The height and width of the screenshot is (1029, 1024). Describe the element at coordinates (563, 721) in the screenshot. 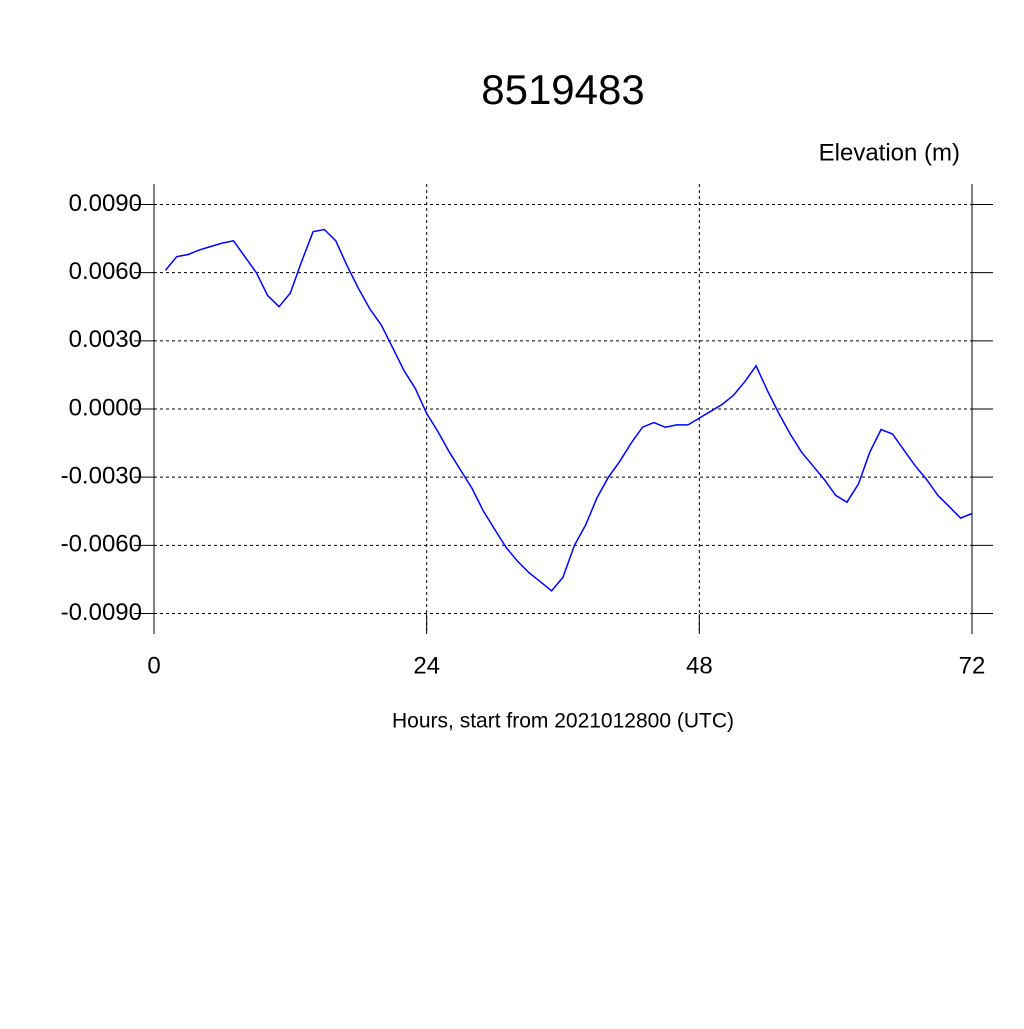

I see `x-axis-label: Hours, start from 2021012800 (UTC)` at that location.